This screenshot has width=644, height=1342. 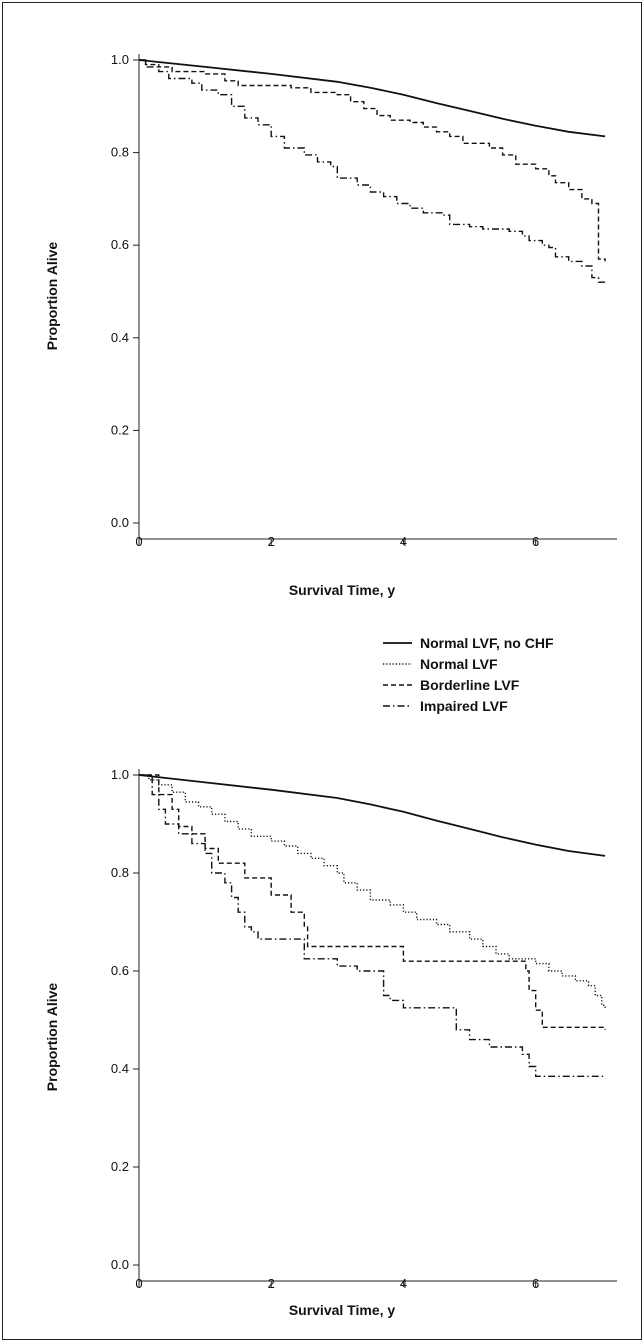 What do you see at coordinates (120, 970) in the screenshot?
I see `y-tick-label-bottom: 0.6` at bounding box center [120, 970].